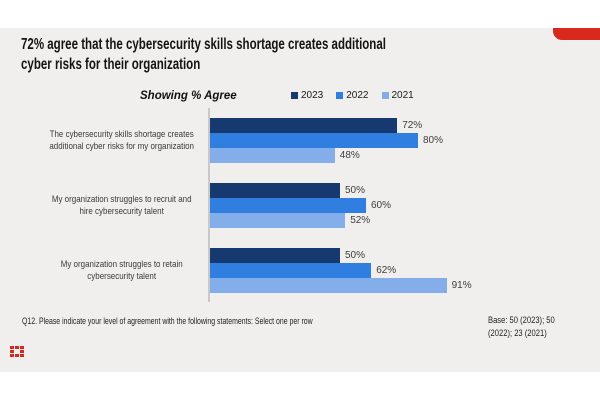  What do you see at coordinates (122, 276) in the screenshot?
I see `category-label-line: cybersecurity talent` at bounding box center [122, 276].